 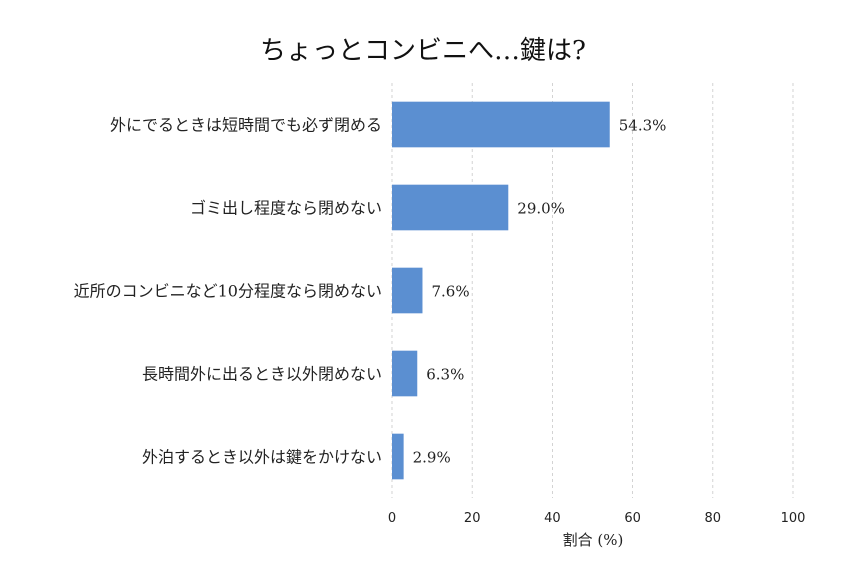 What do you see at coordinates (632, 518) in the screenshot?
I see `x-tick-label: 60` at bounding box center [632, 518].